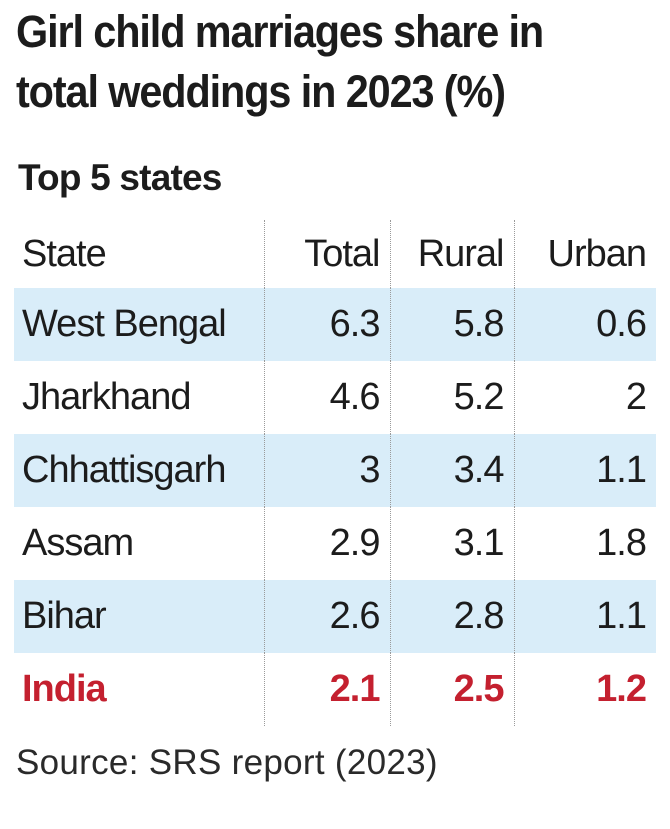 This screenshot has height=829, width=670. What do you see at coordinates (451, 397) in the screenshot?
I see `rural-cell: 5.2` at bounding box center [451, 397].